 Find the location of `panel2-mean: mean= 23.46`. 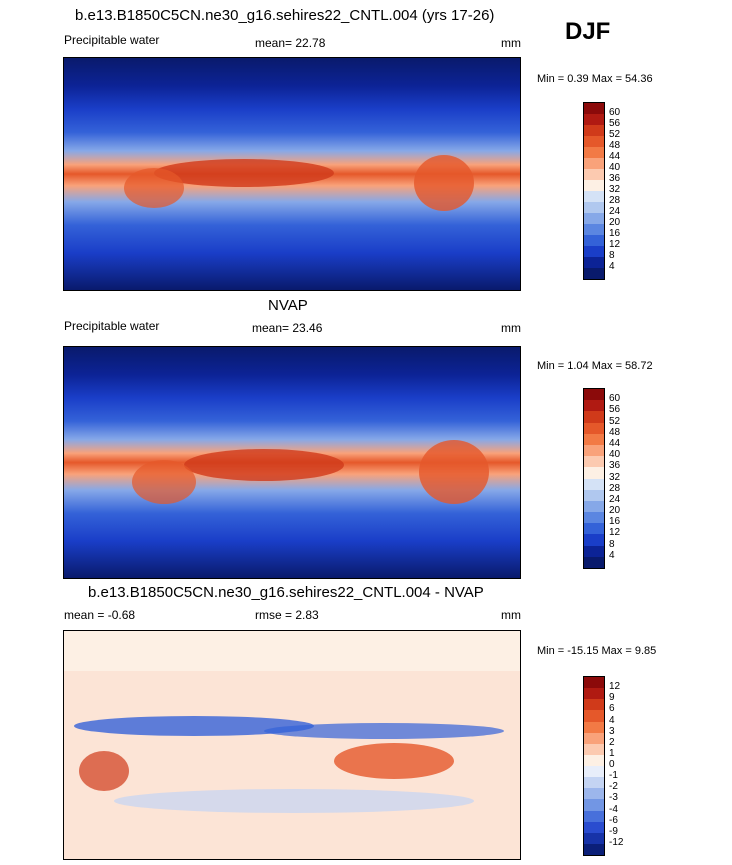

panel2-mean: mean= 23.46 is located at coordinates (287, 328).